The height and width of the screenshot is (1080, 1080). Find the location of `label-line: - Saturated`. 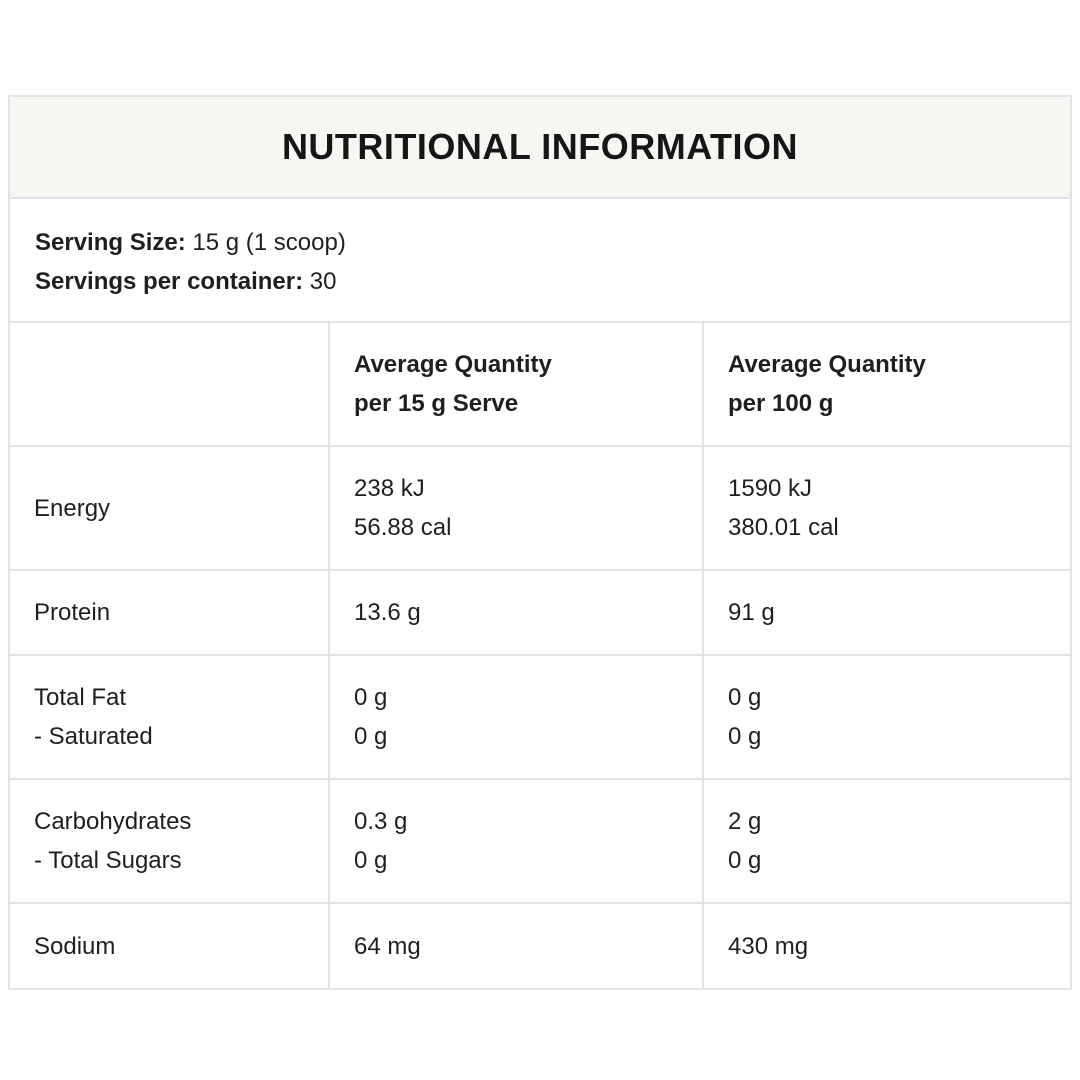

label-line: - Saturated is located at coordinates (93, 736).